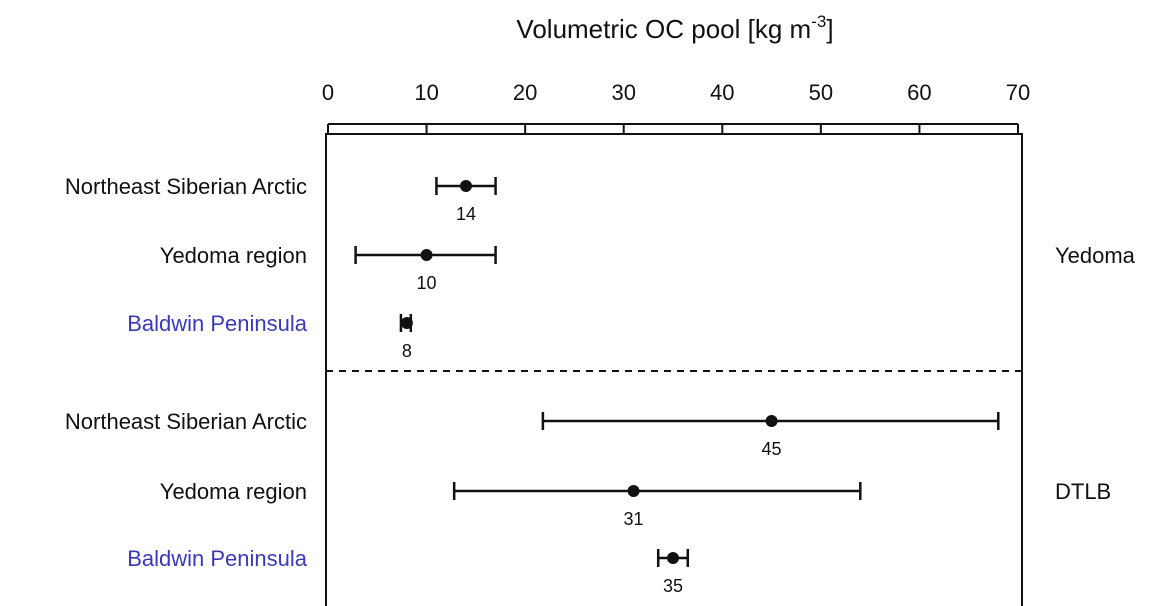 The image size is (1151, 606). Describe the element at coordinates (525, 92) in the screenshot. I see `x-tick-label: 20` at that location.